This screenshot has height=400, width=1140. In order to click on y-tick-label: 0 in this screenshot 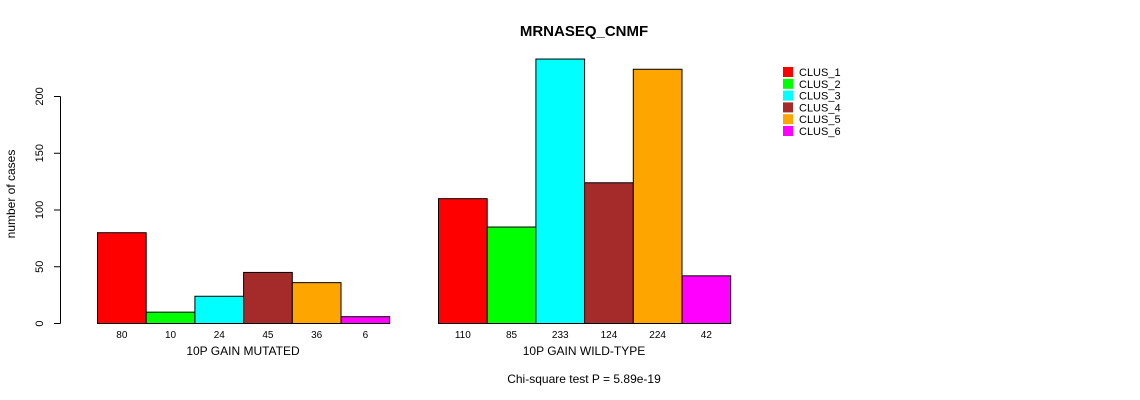, I will do `click(40, 323)`.